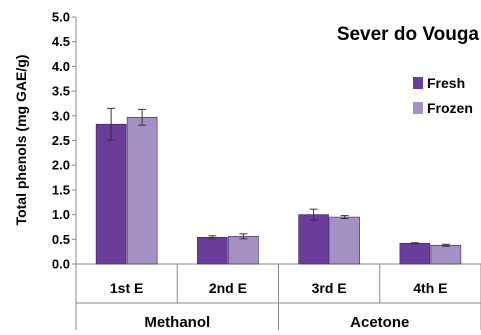 This screenshot has width=481, height=335. Describe the element at coordinates (418, 108) in the screenshot. I see `legend-swatch-frozen` at that location.